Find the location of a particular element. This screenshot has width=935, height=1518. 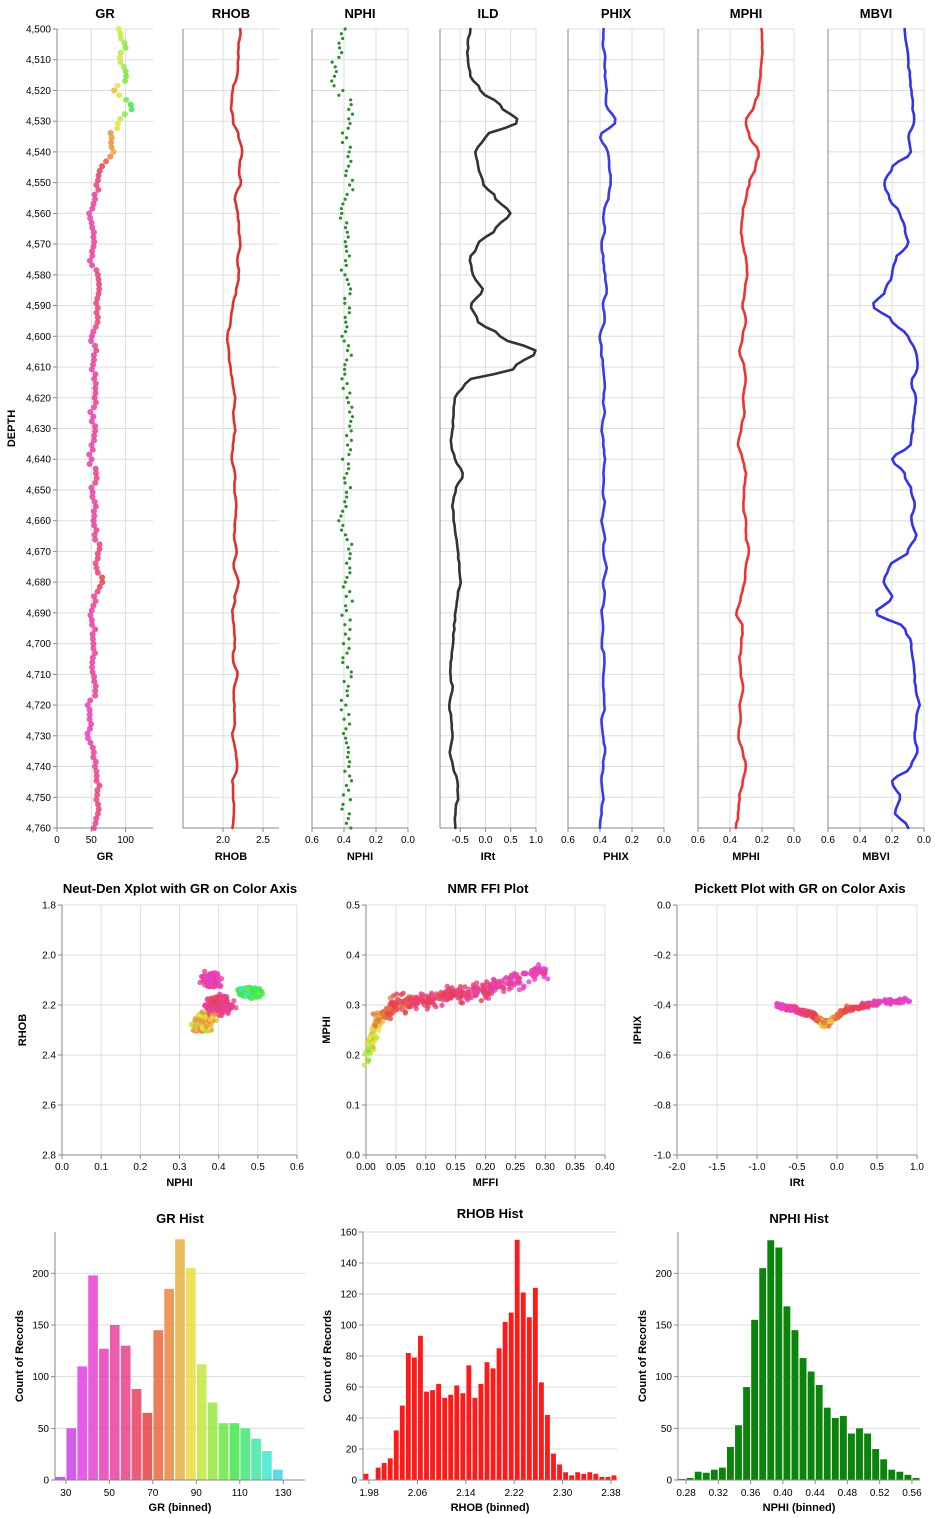

y-tick-label: 4,540 is located at coordinates (38, 152).